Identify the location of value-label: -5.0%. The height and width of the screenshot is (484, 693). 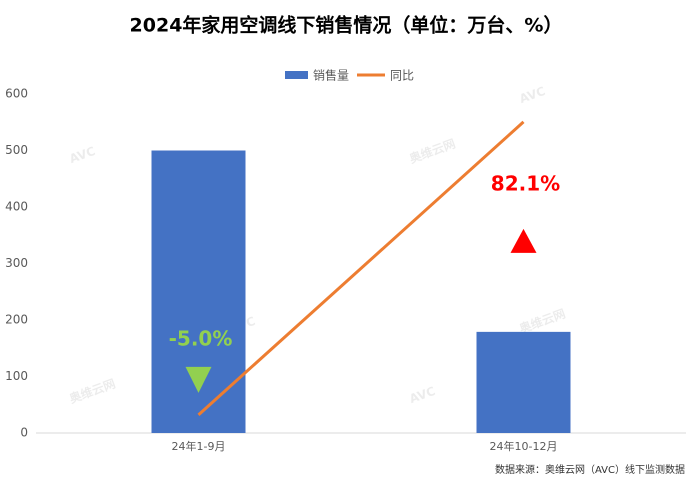
(201, 338).